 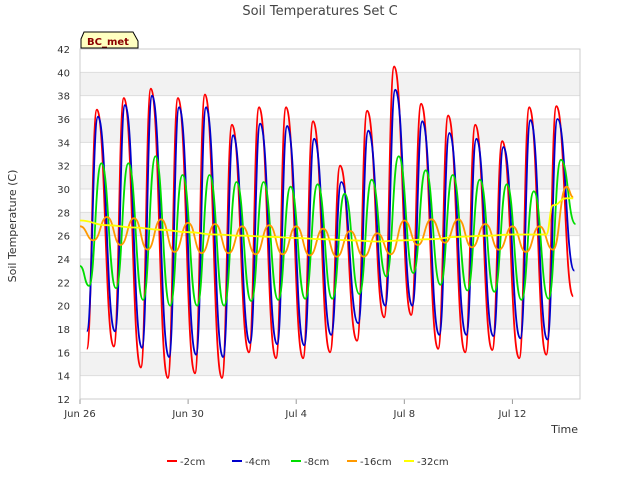 I want to click on y-tick-label: 12, so click(x=63, y=400).